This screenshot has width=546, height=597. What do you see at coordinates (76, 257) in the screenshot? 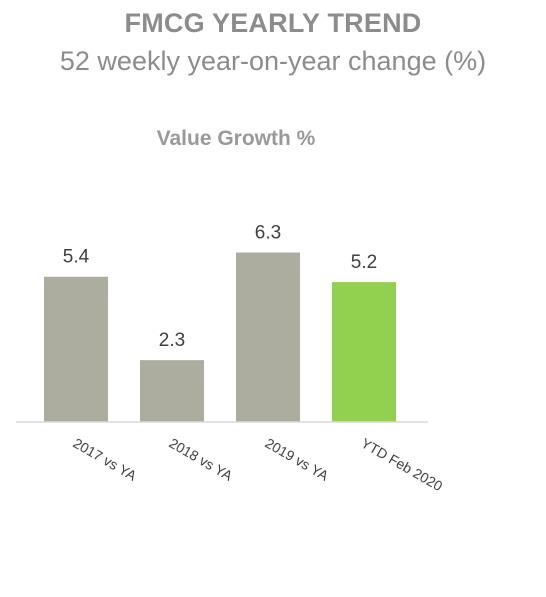
I see `data-label-1: 5.4` at bounding box center [76, 257].